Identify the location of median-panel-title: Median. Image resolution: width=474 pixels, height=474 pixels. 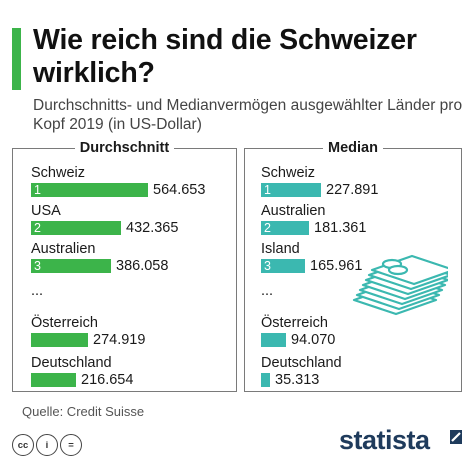
(353, 148).